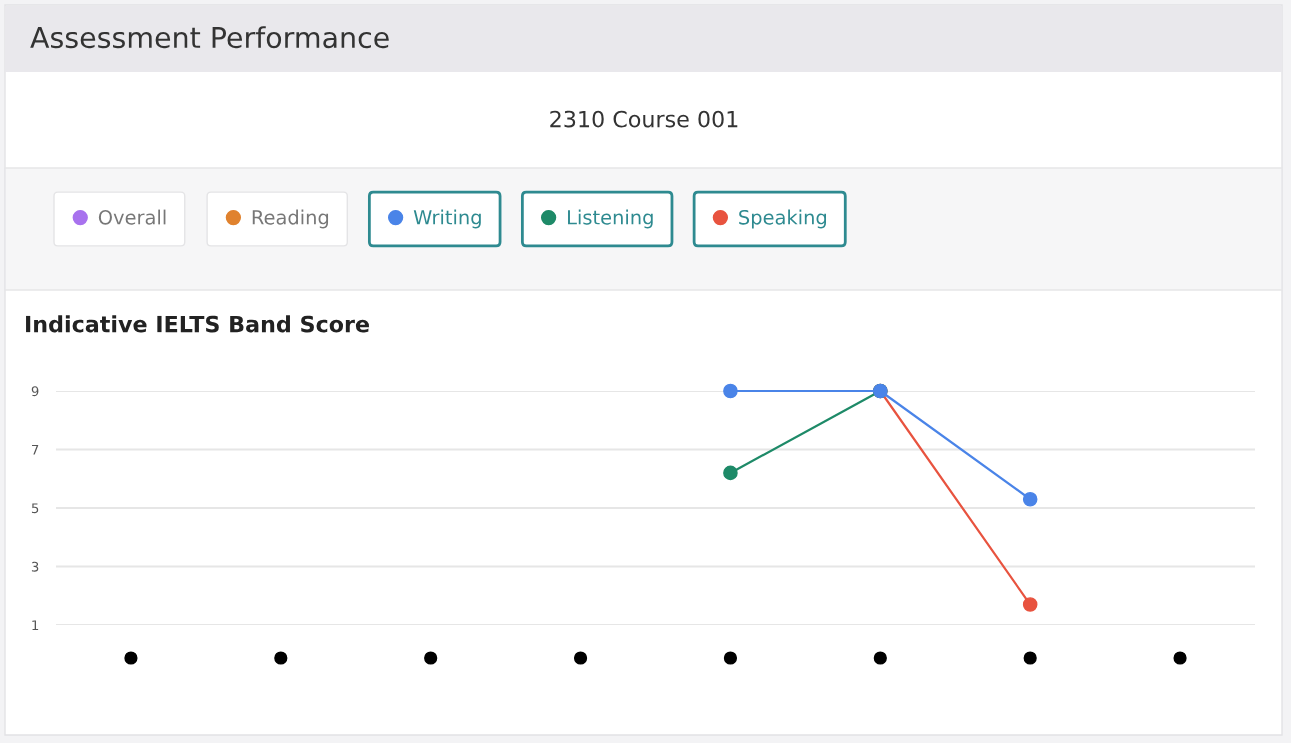  What do you see at coordinates (35, 449) in the screenshot?
I see `y-tick-label: 7` at bounding box center [35, 449].